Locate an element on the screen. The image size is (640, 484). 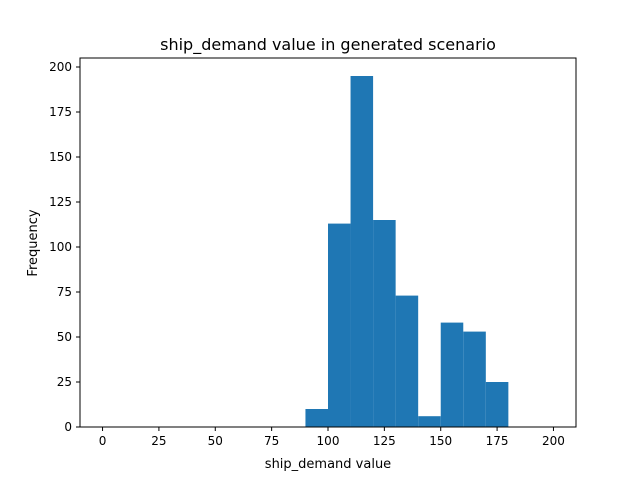
y-tick-label: 175 is located at coordinates (60, 112).